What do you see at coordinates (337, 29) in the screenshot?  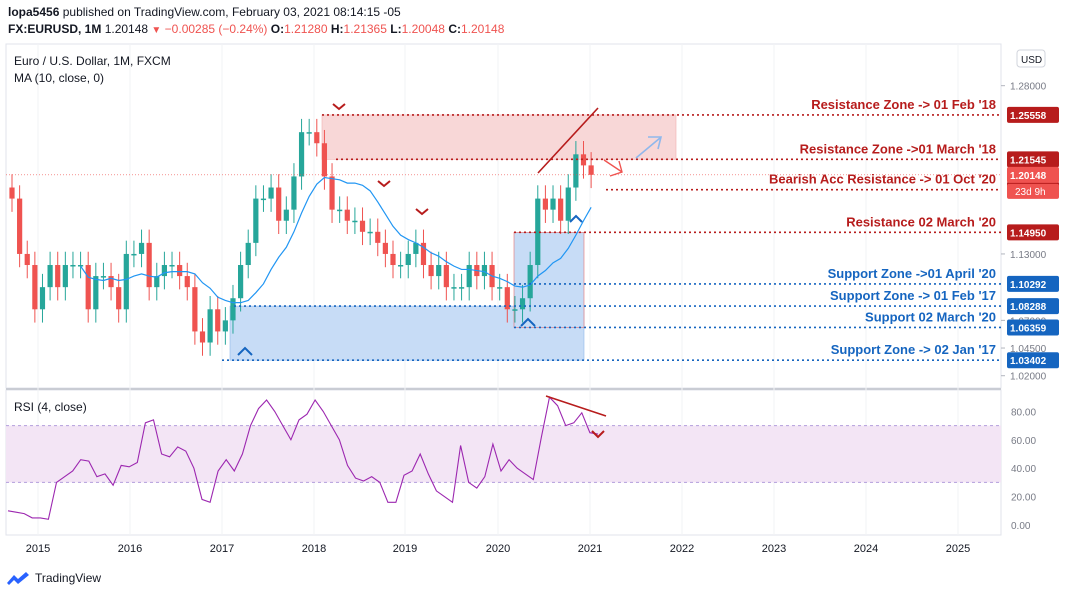 I see `high-label: H:` at bounding box center [337, 29].